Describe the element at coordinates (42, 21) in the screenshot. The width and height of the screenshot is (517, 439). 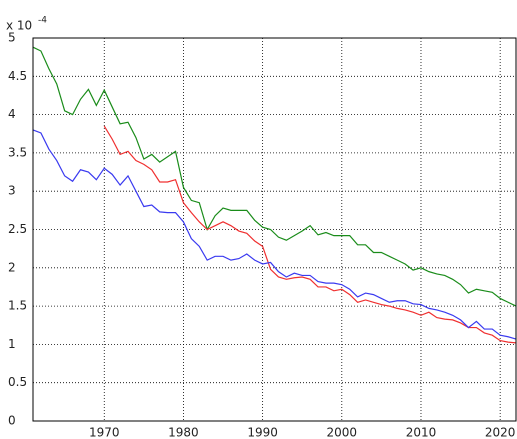
I see `y-multiplier-exponent: -4` at that location.